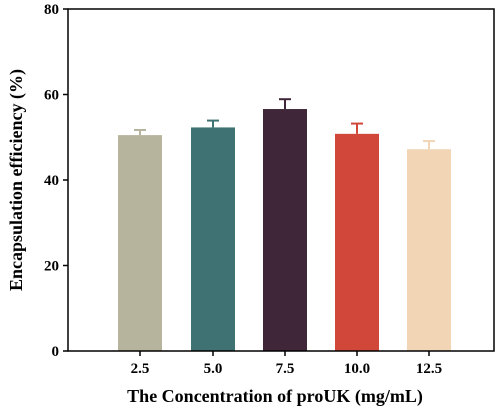  I want to click on x-tick-label-2.5: 2.5, so click(140, 369).